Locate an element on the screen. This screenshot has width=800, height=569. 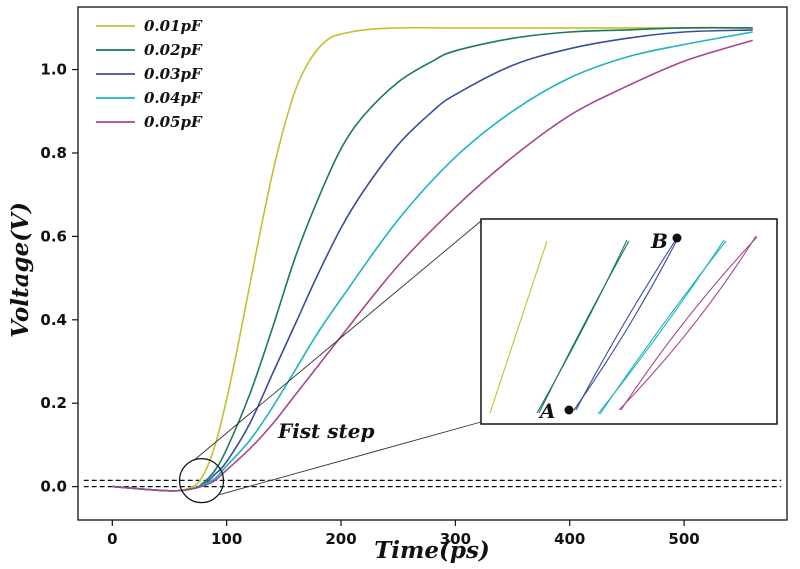
y-tick-label: 0.0 is located at coordinates (53, 487).